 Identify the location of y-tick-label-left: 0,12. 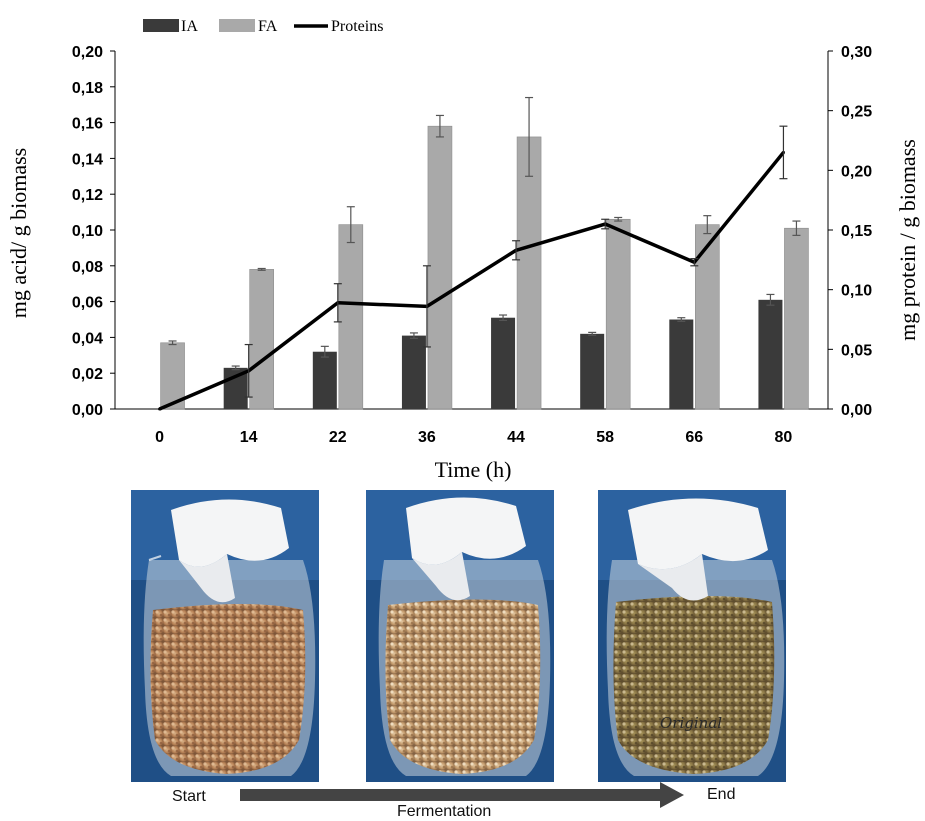
(87, 195).